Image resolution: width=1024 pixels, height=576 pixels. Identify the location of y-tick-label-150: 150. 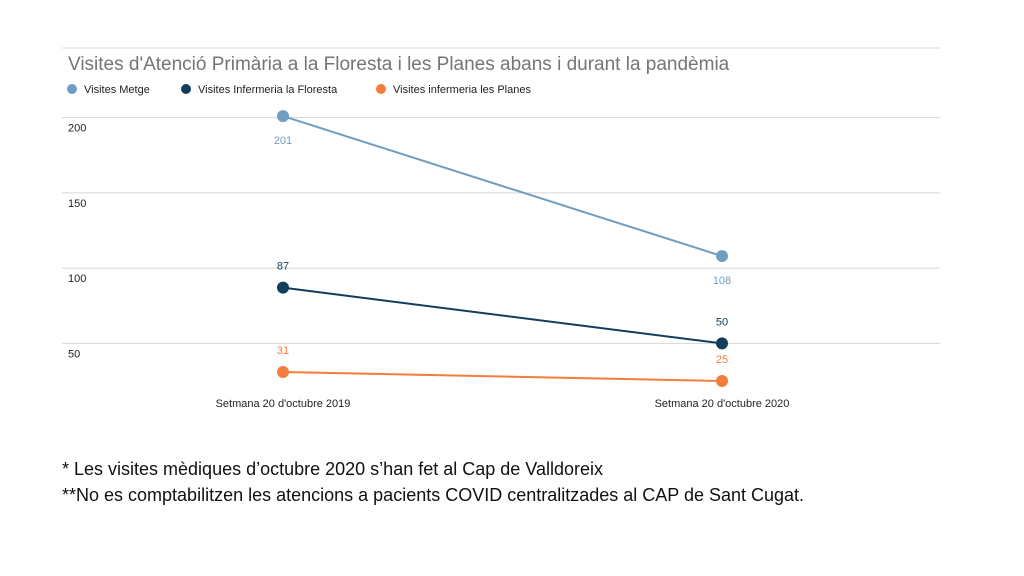
(77, 204).